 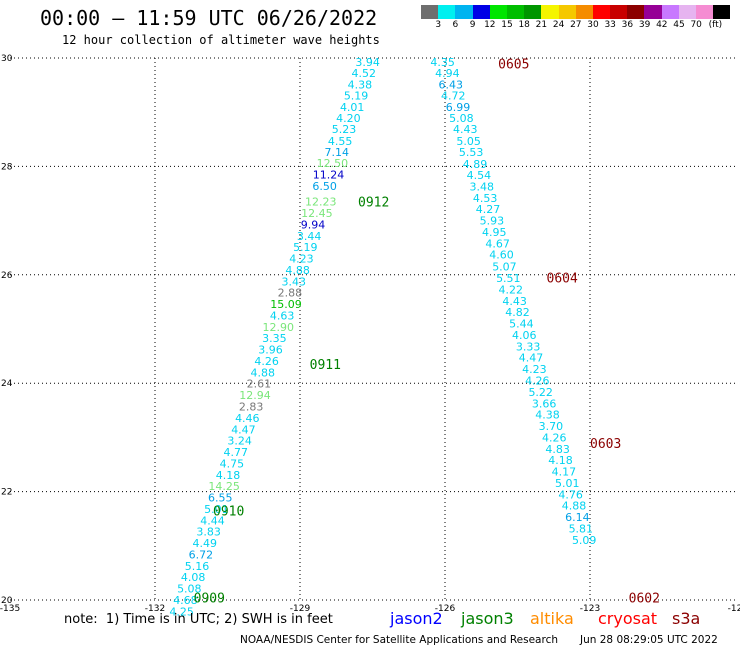 What do you see at coordinates (590, 609) in the screenshot?
I see `x-tick-label: -123` at bounding box center [590, 609].